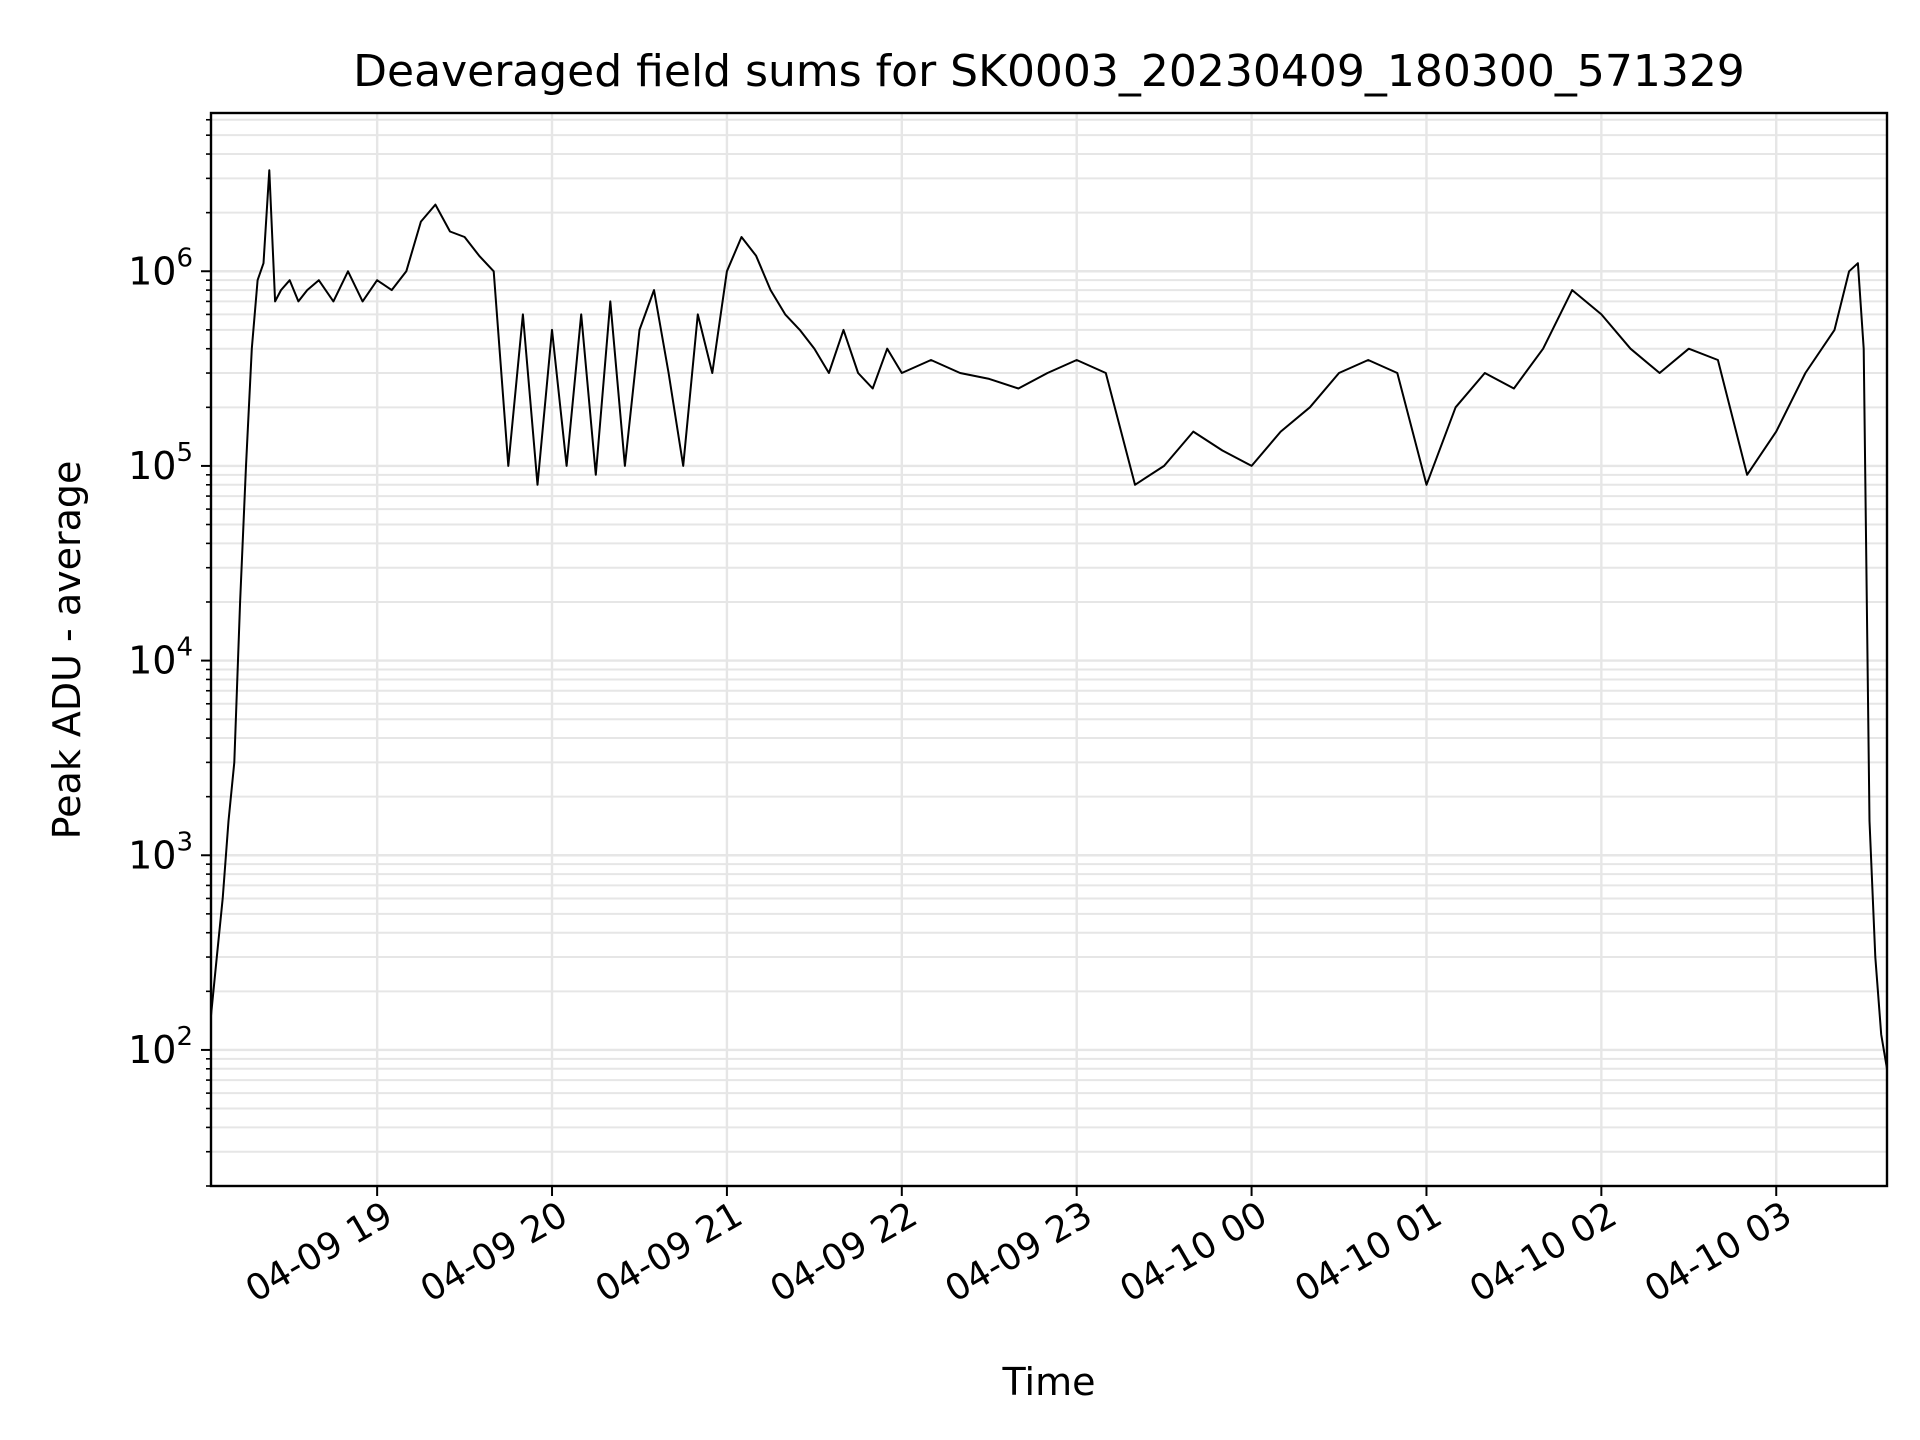 Image resolution: width=1920 pixels, height=1440 pixels. What do you see at coordinates (1049, 1382) in the screenshot?
I see `x-axis-label: Time` at bounding box center [1049, 1382].